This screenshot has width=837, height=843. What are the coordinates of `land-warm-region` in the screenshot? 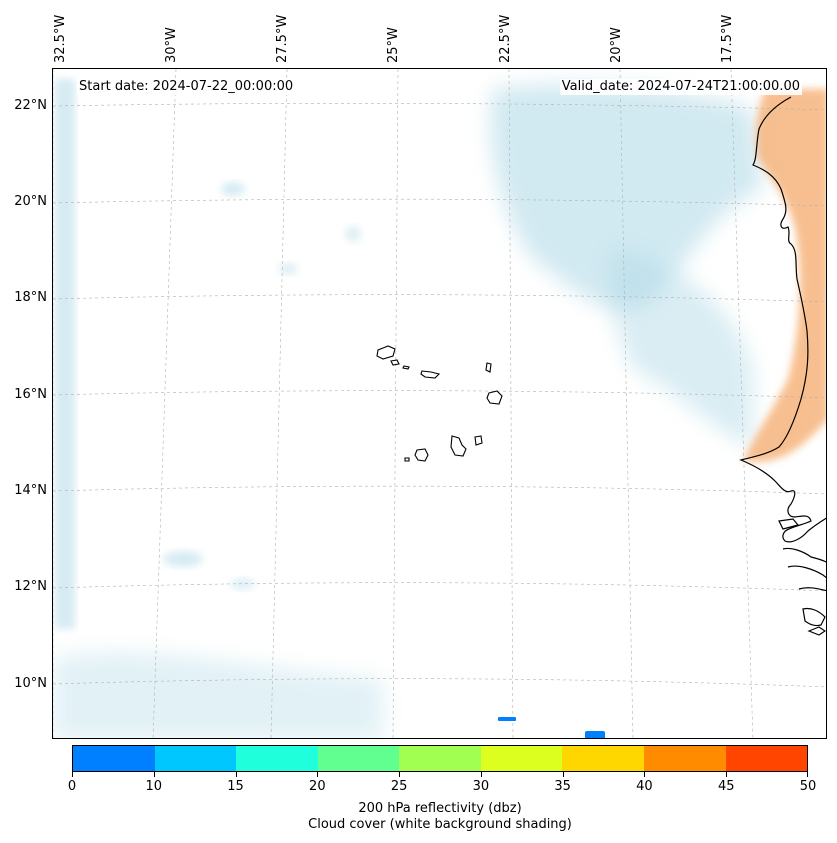 It's located at (784, 275).